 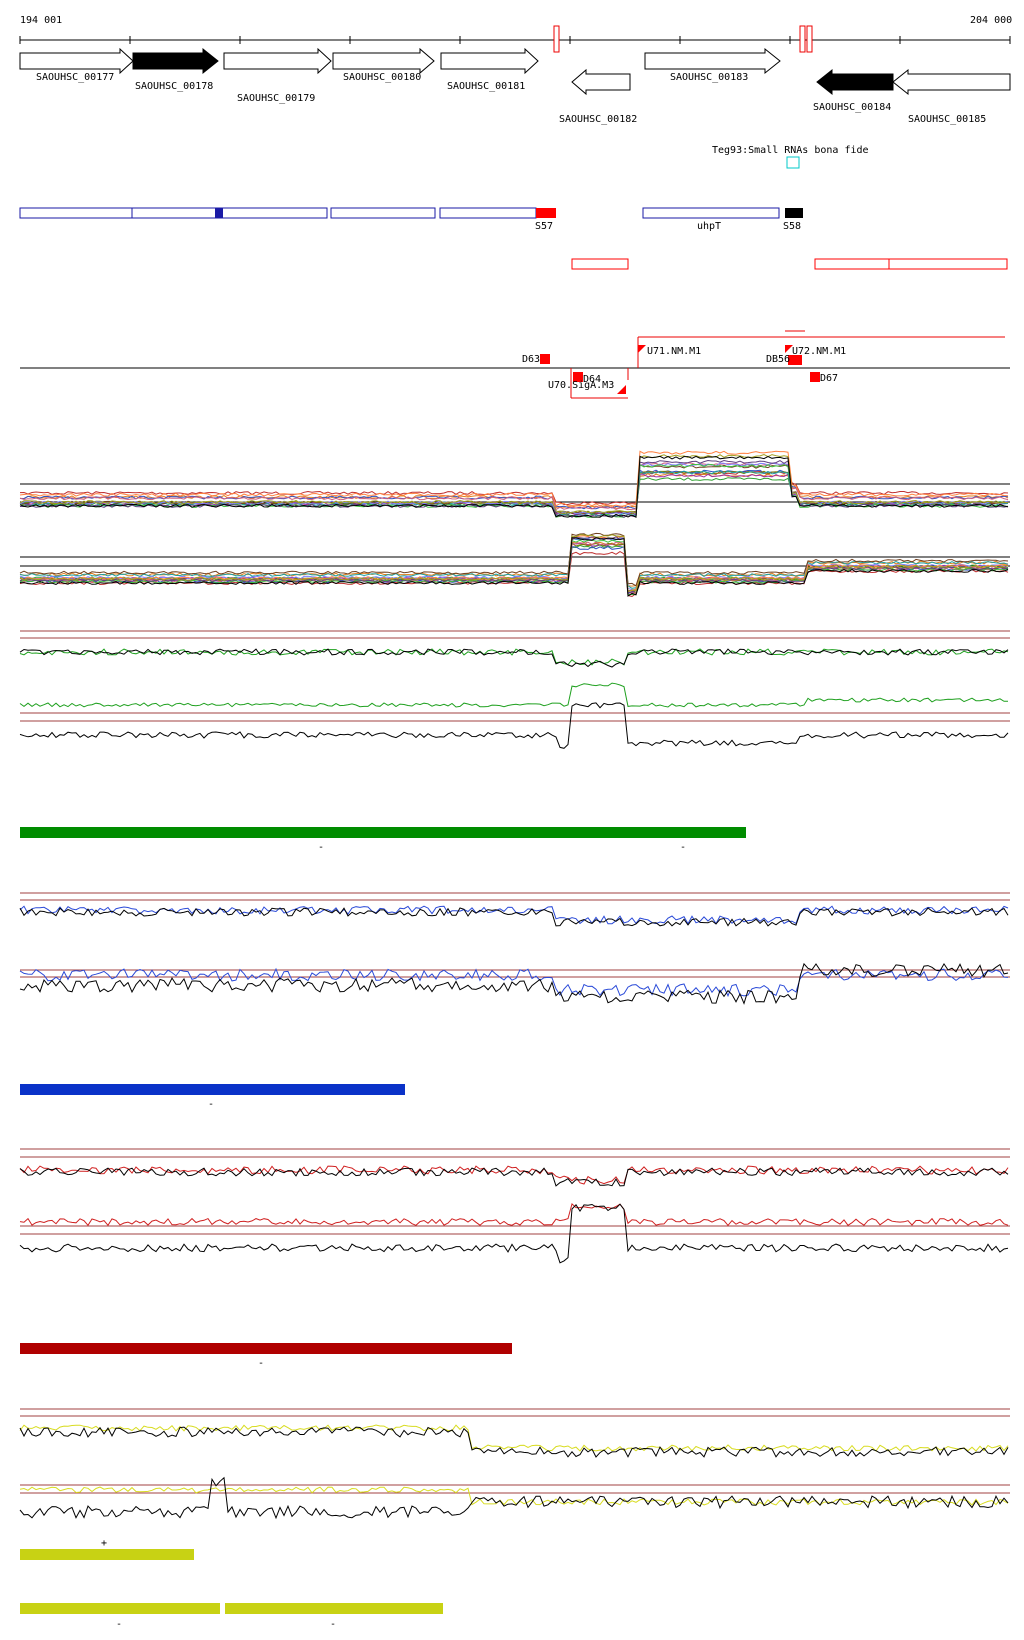 I want to click on promoter-d64, so click(x=578, y=377).